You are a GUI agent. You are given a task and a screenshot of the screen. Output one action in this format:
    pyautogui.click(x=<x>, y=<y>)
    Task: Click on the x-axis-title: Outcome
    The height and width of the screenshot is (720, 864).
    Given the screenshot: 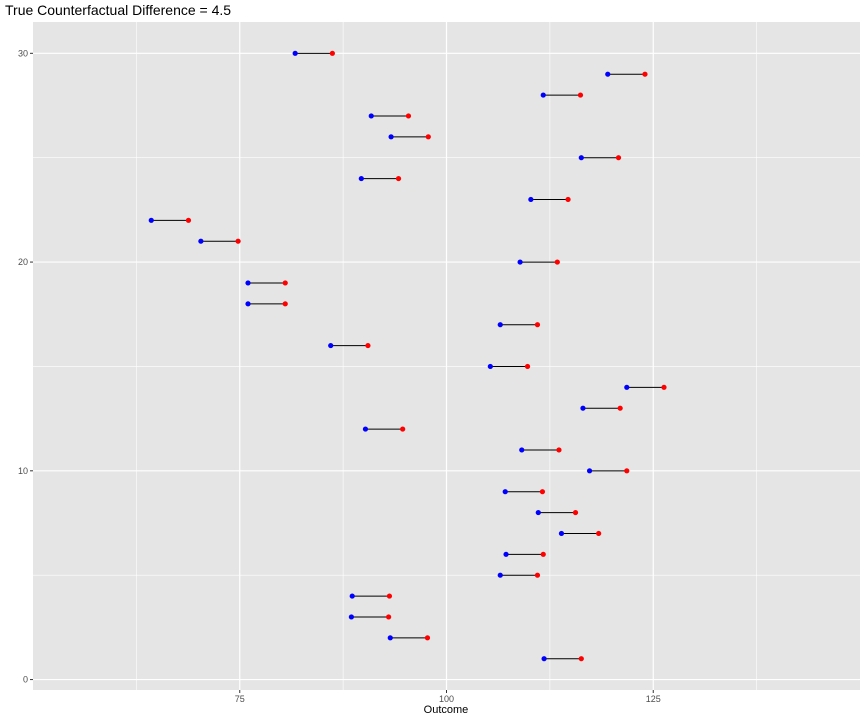 What is the action you would take?
    pyautogui.click(x=446, y=710)
    